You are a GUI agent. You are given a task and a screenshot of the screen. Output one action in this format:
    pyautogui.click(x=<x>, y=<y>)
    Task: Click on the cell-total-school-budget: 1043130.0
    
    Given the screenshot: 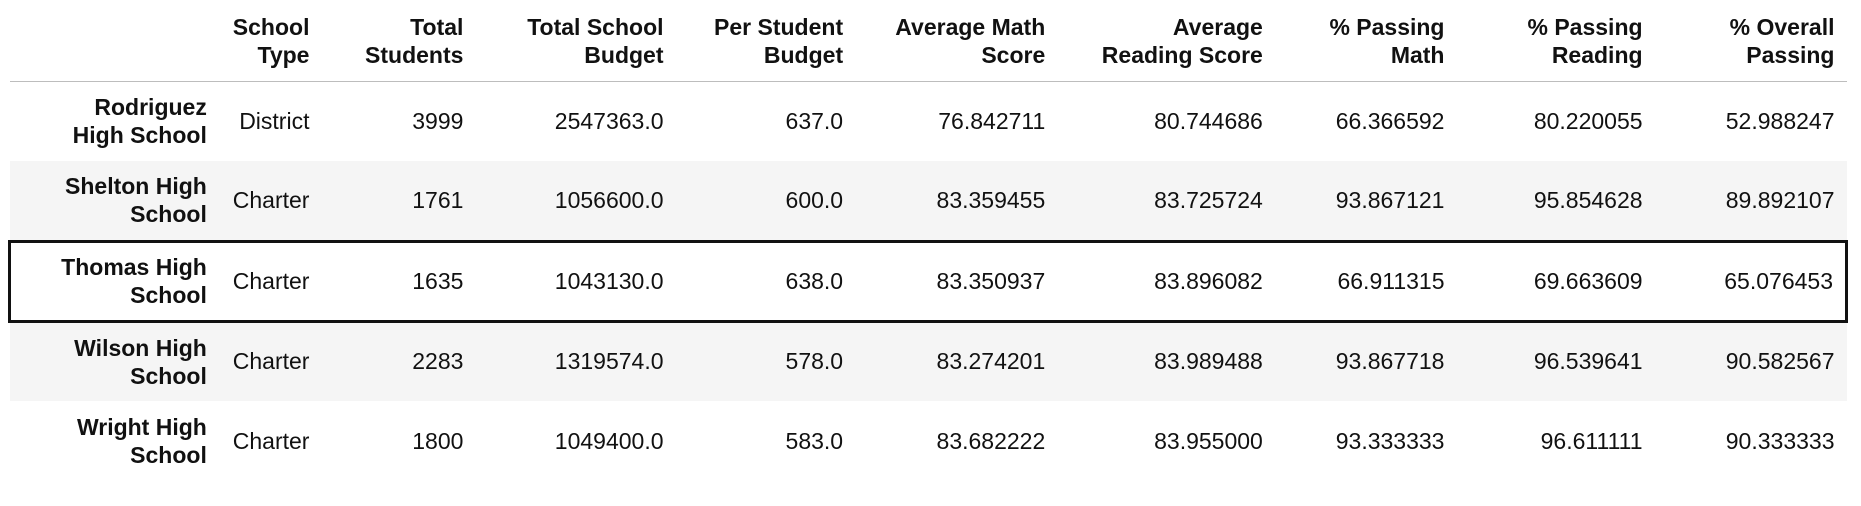 What is the action you would take?
    pyautogui.click(x=575, y=281)
    